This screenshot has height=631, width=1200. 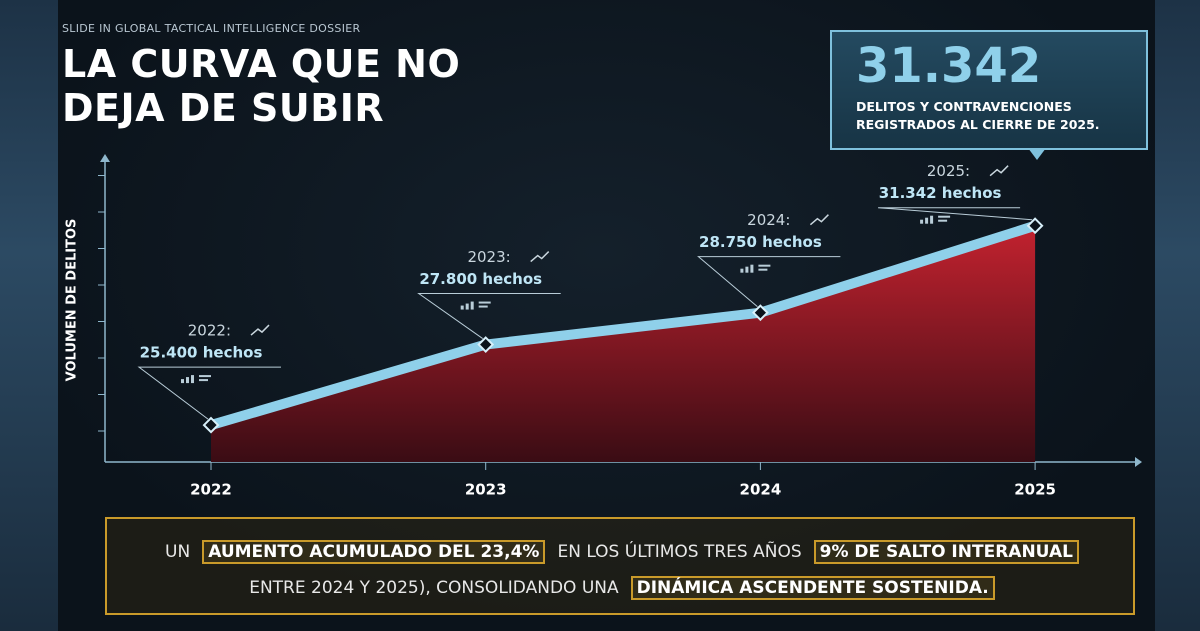 I want to click on point-label: 2025:, so click(x=948, y=171).